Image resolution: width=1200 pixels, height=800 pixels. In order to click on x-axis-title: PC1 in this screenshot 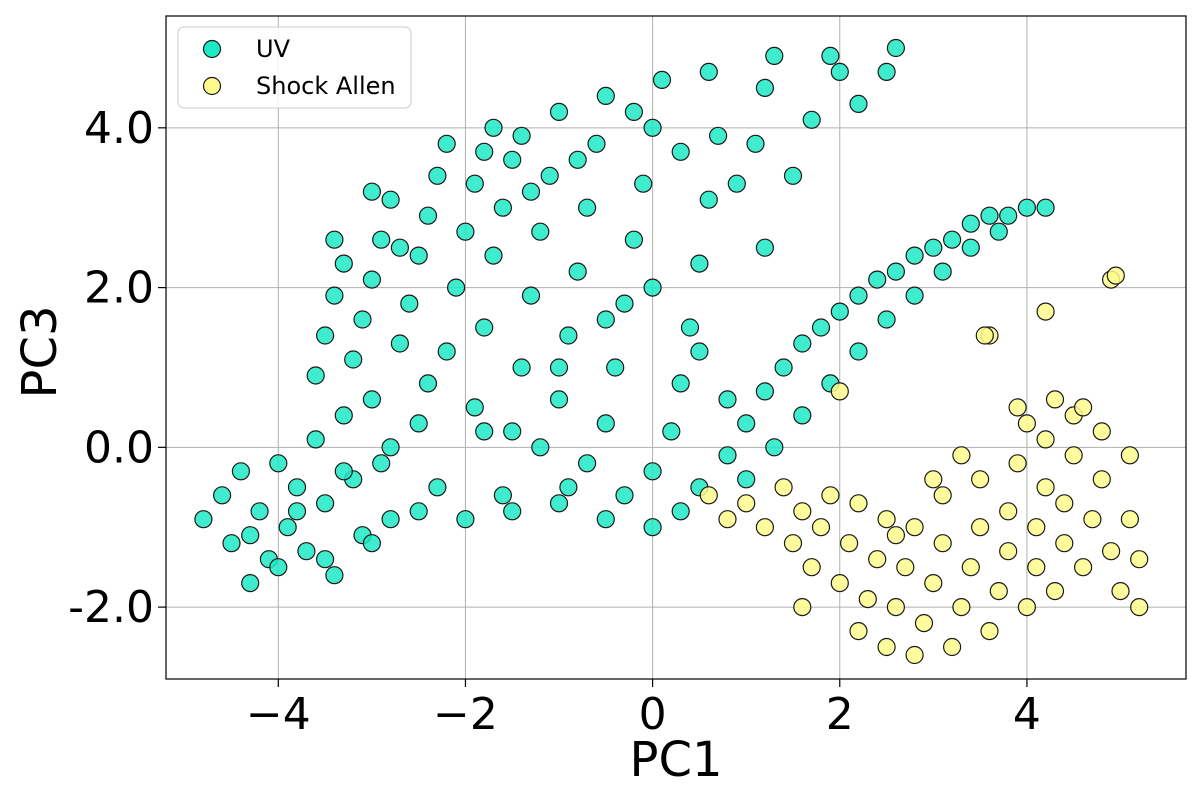, I will do `click(676, 760)`.